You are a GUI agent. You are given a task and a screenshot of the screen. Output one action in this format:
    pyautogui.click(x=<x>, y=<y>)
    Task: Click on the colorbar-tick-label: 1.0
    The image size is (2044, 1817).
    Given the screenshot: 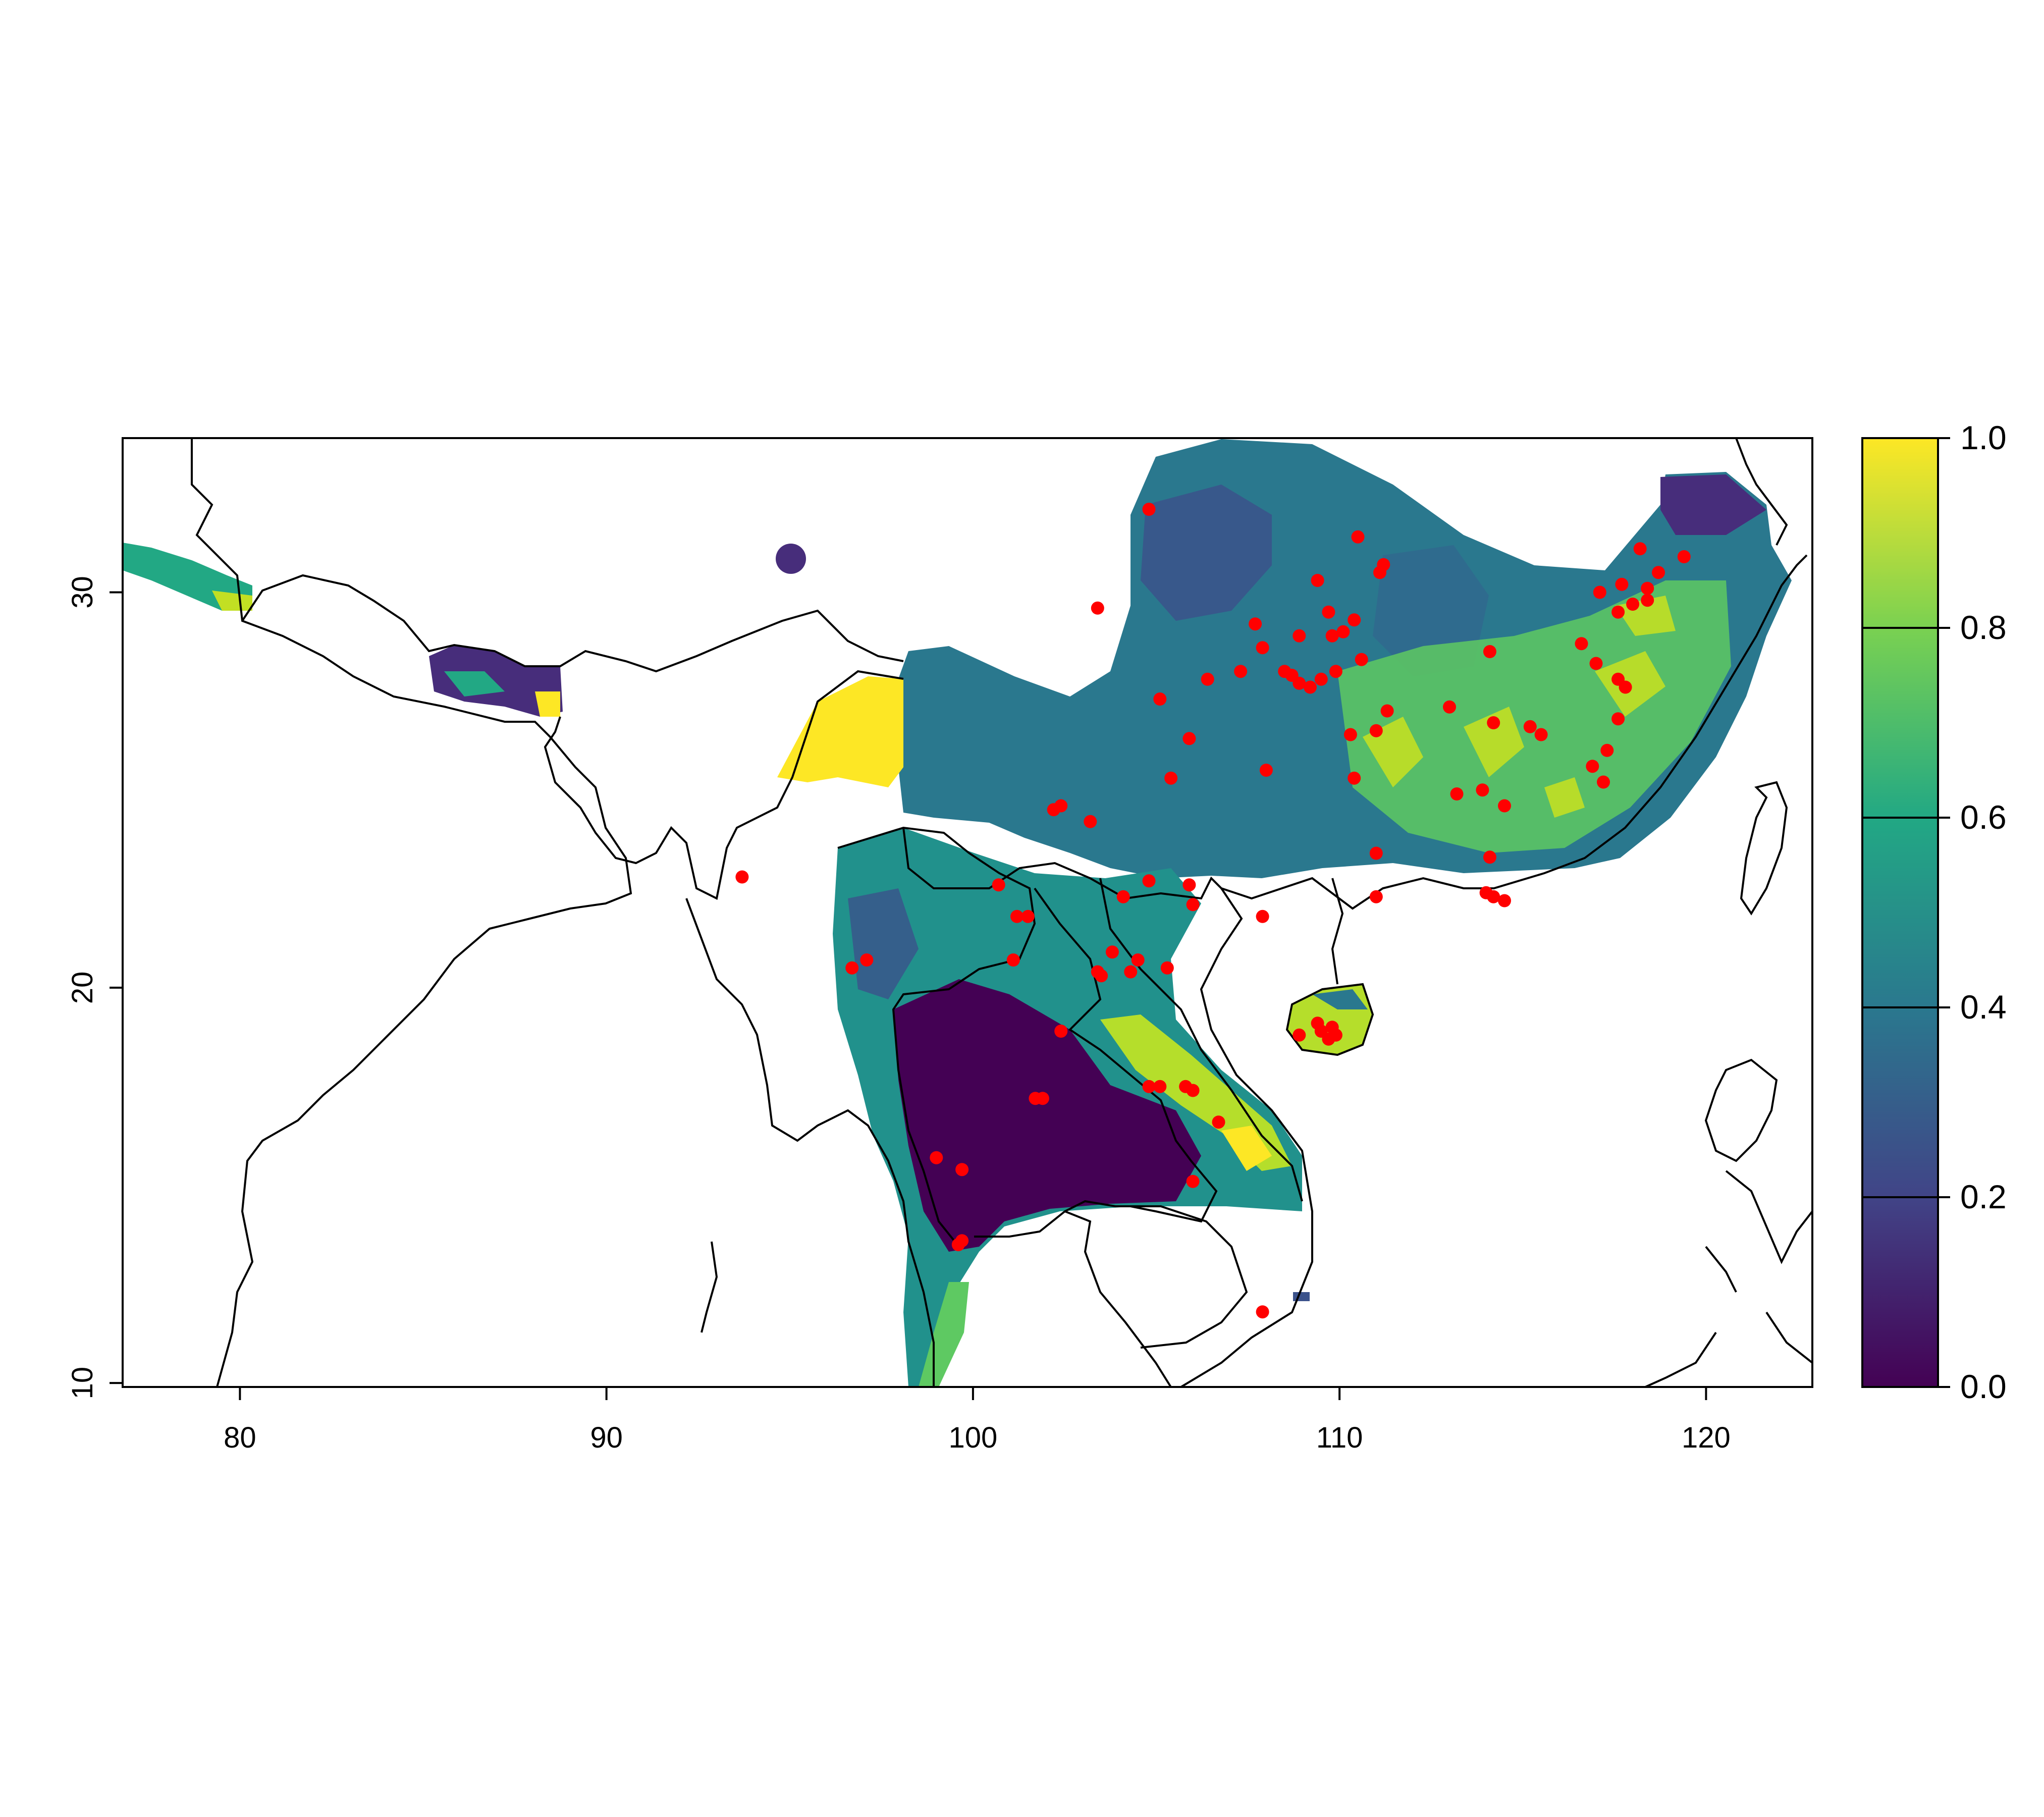 What is the action you would take?
    pyautogui.click(x=1983, y=437)
    